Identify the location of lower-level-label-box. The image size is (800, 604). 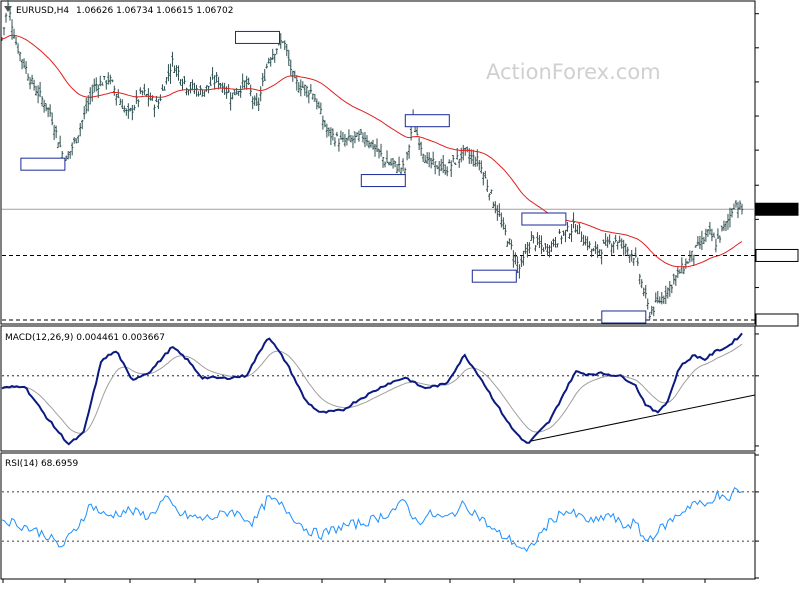
(777, 320).